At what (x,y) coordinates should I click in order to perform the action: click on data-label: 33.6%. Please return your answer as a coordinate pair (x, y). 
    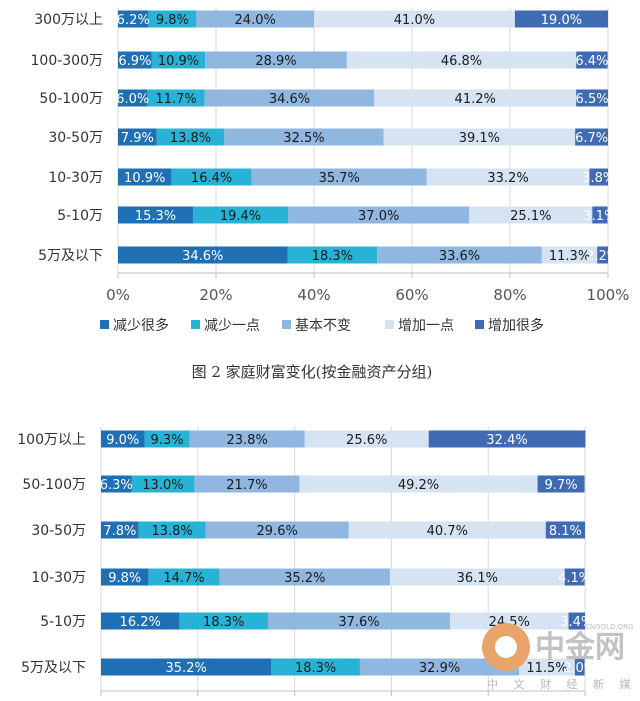
    Looking at the image, I should click on (459, 256).